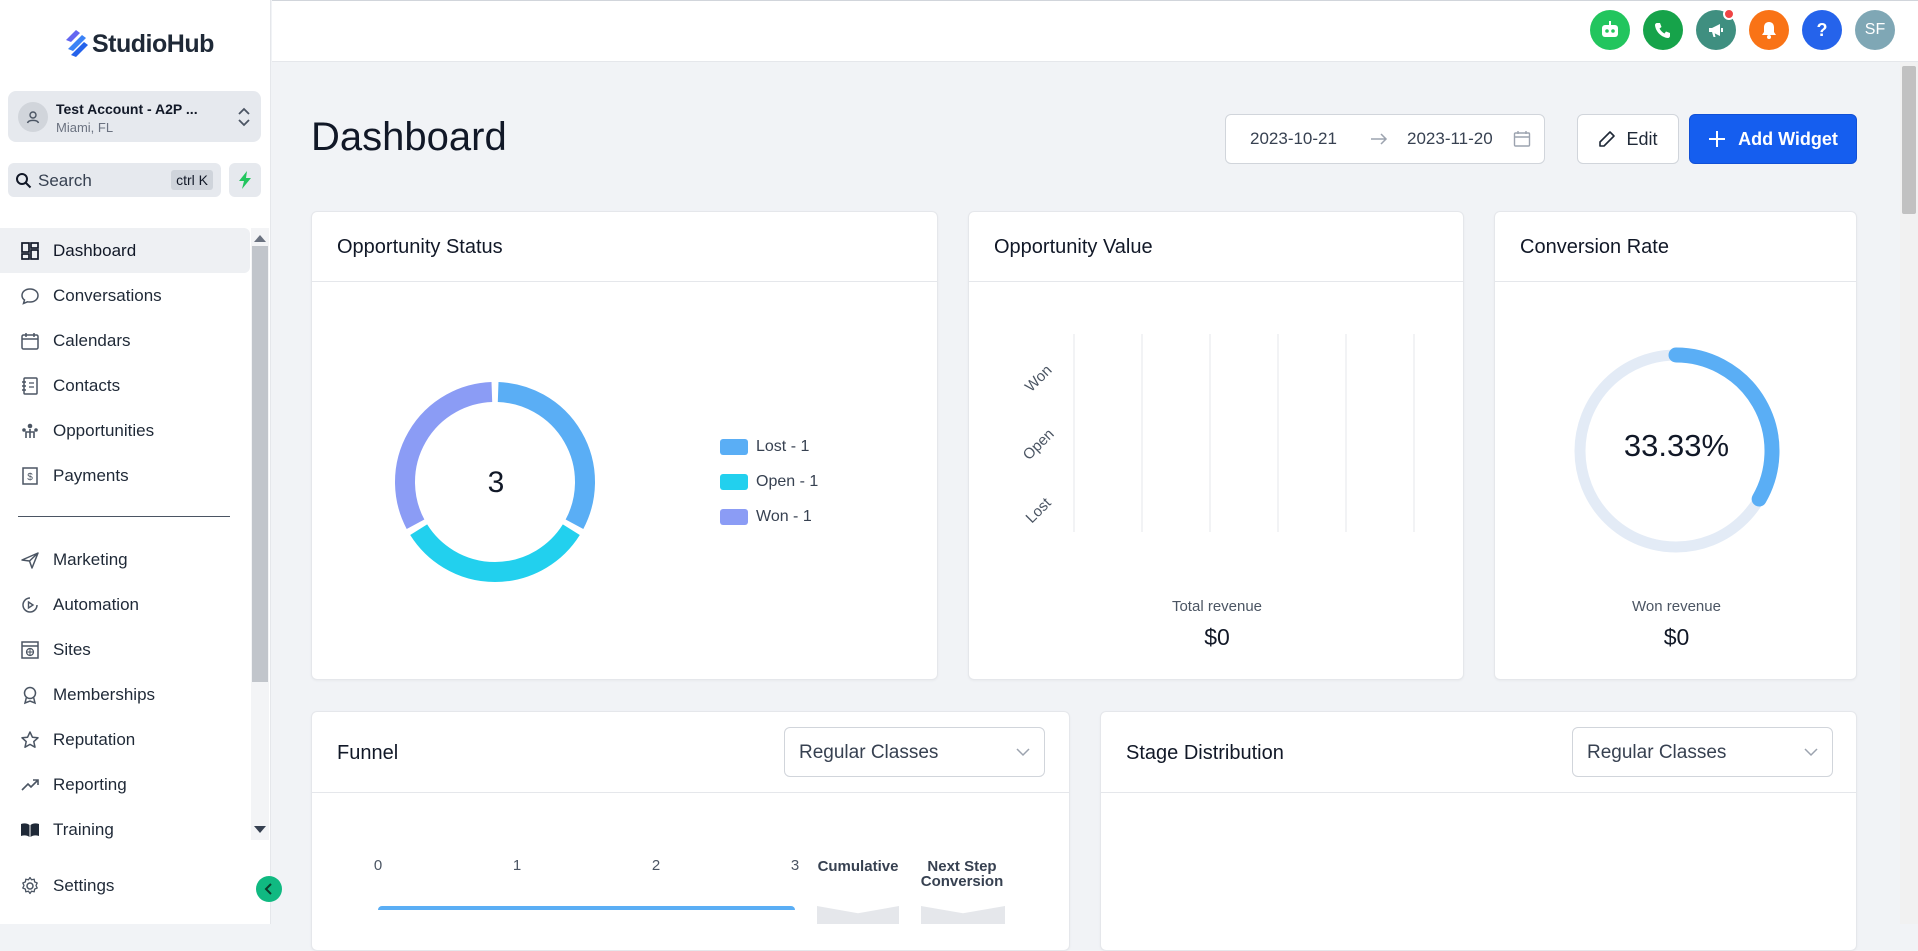  What do you see at coordinates (1822, 30) in the screenshot?
I see `help-button: ?` at bounding box center [1822, 30].